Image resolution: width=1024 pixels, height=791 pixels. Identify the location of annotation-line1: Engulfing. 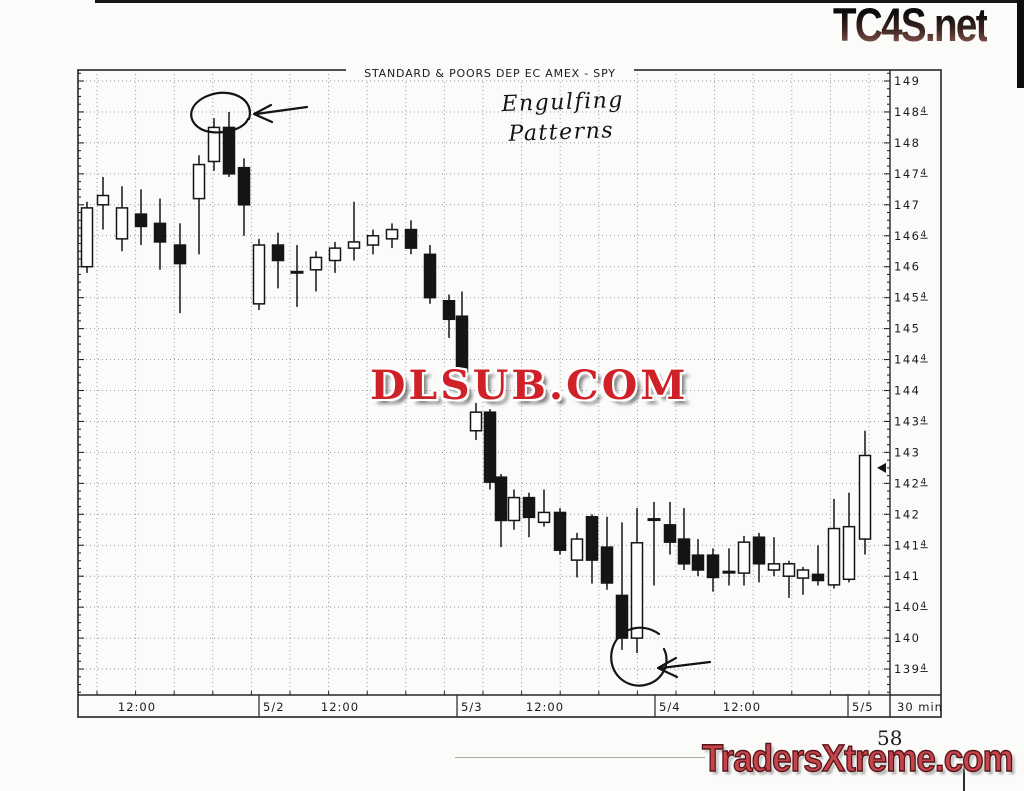
(563, 102).